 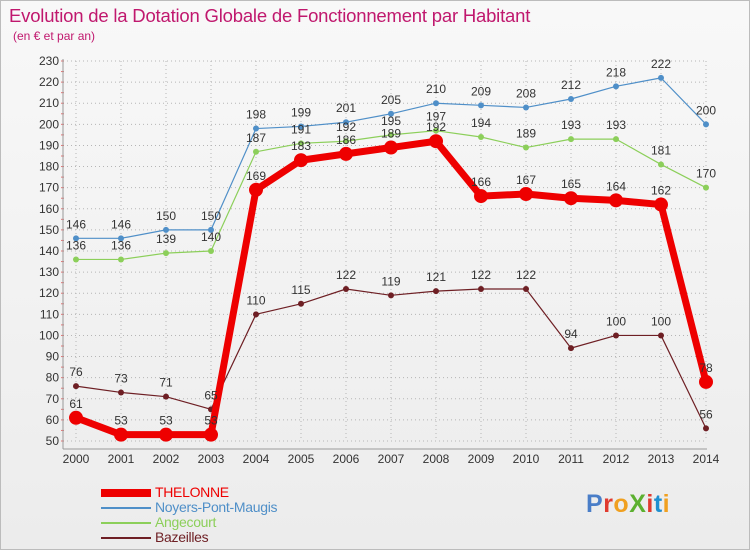 I want to click on data-label-bazeilles: 100, so click(x=661, y=321).